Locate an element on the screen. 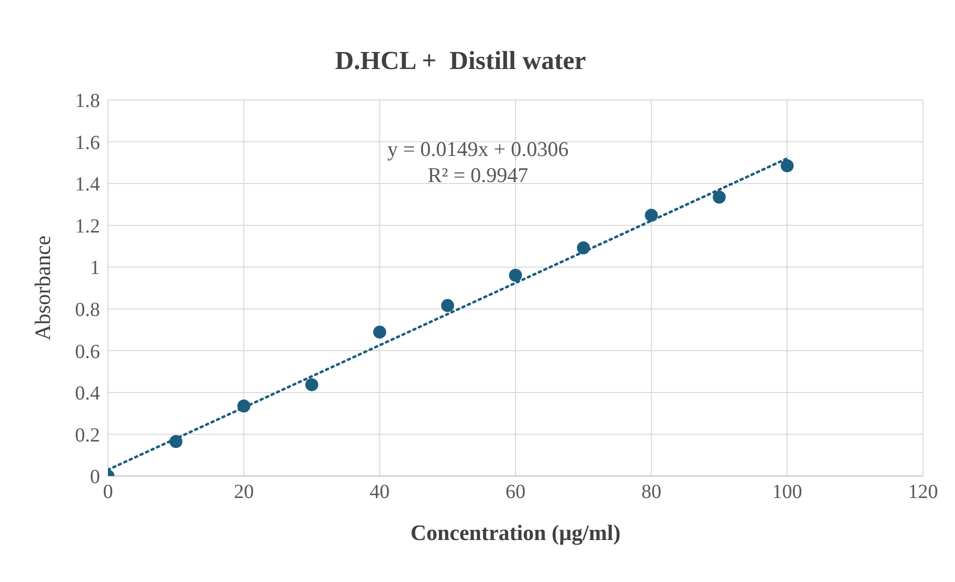 This screenshot has width=955, height=582. y-tick-label: 0.2 is located at coordinates (87, 435).